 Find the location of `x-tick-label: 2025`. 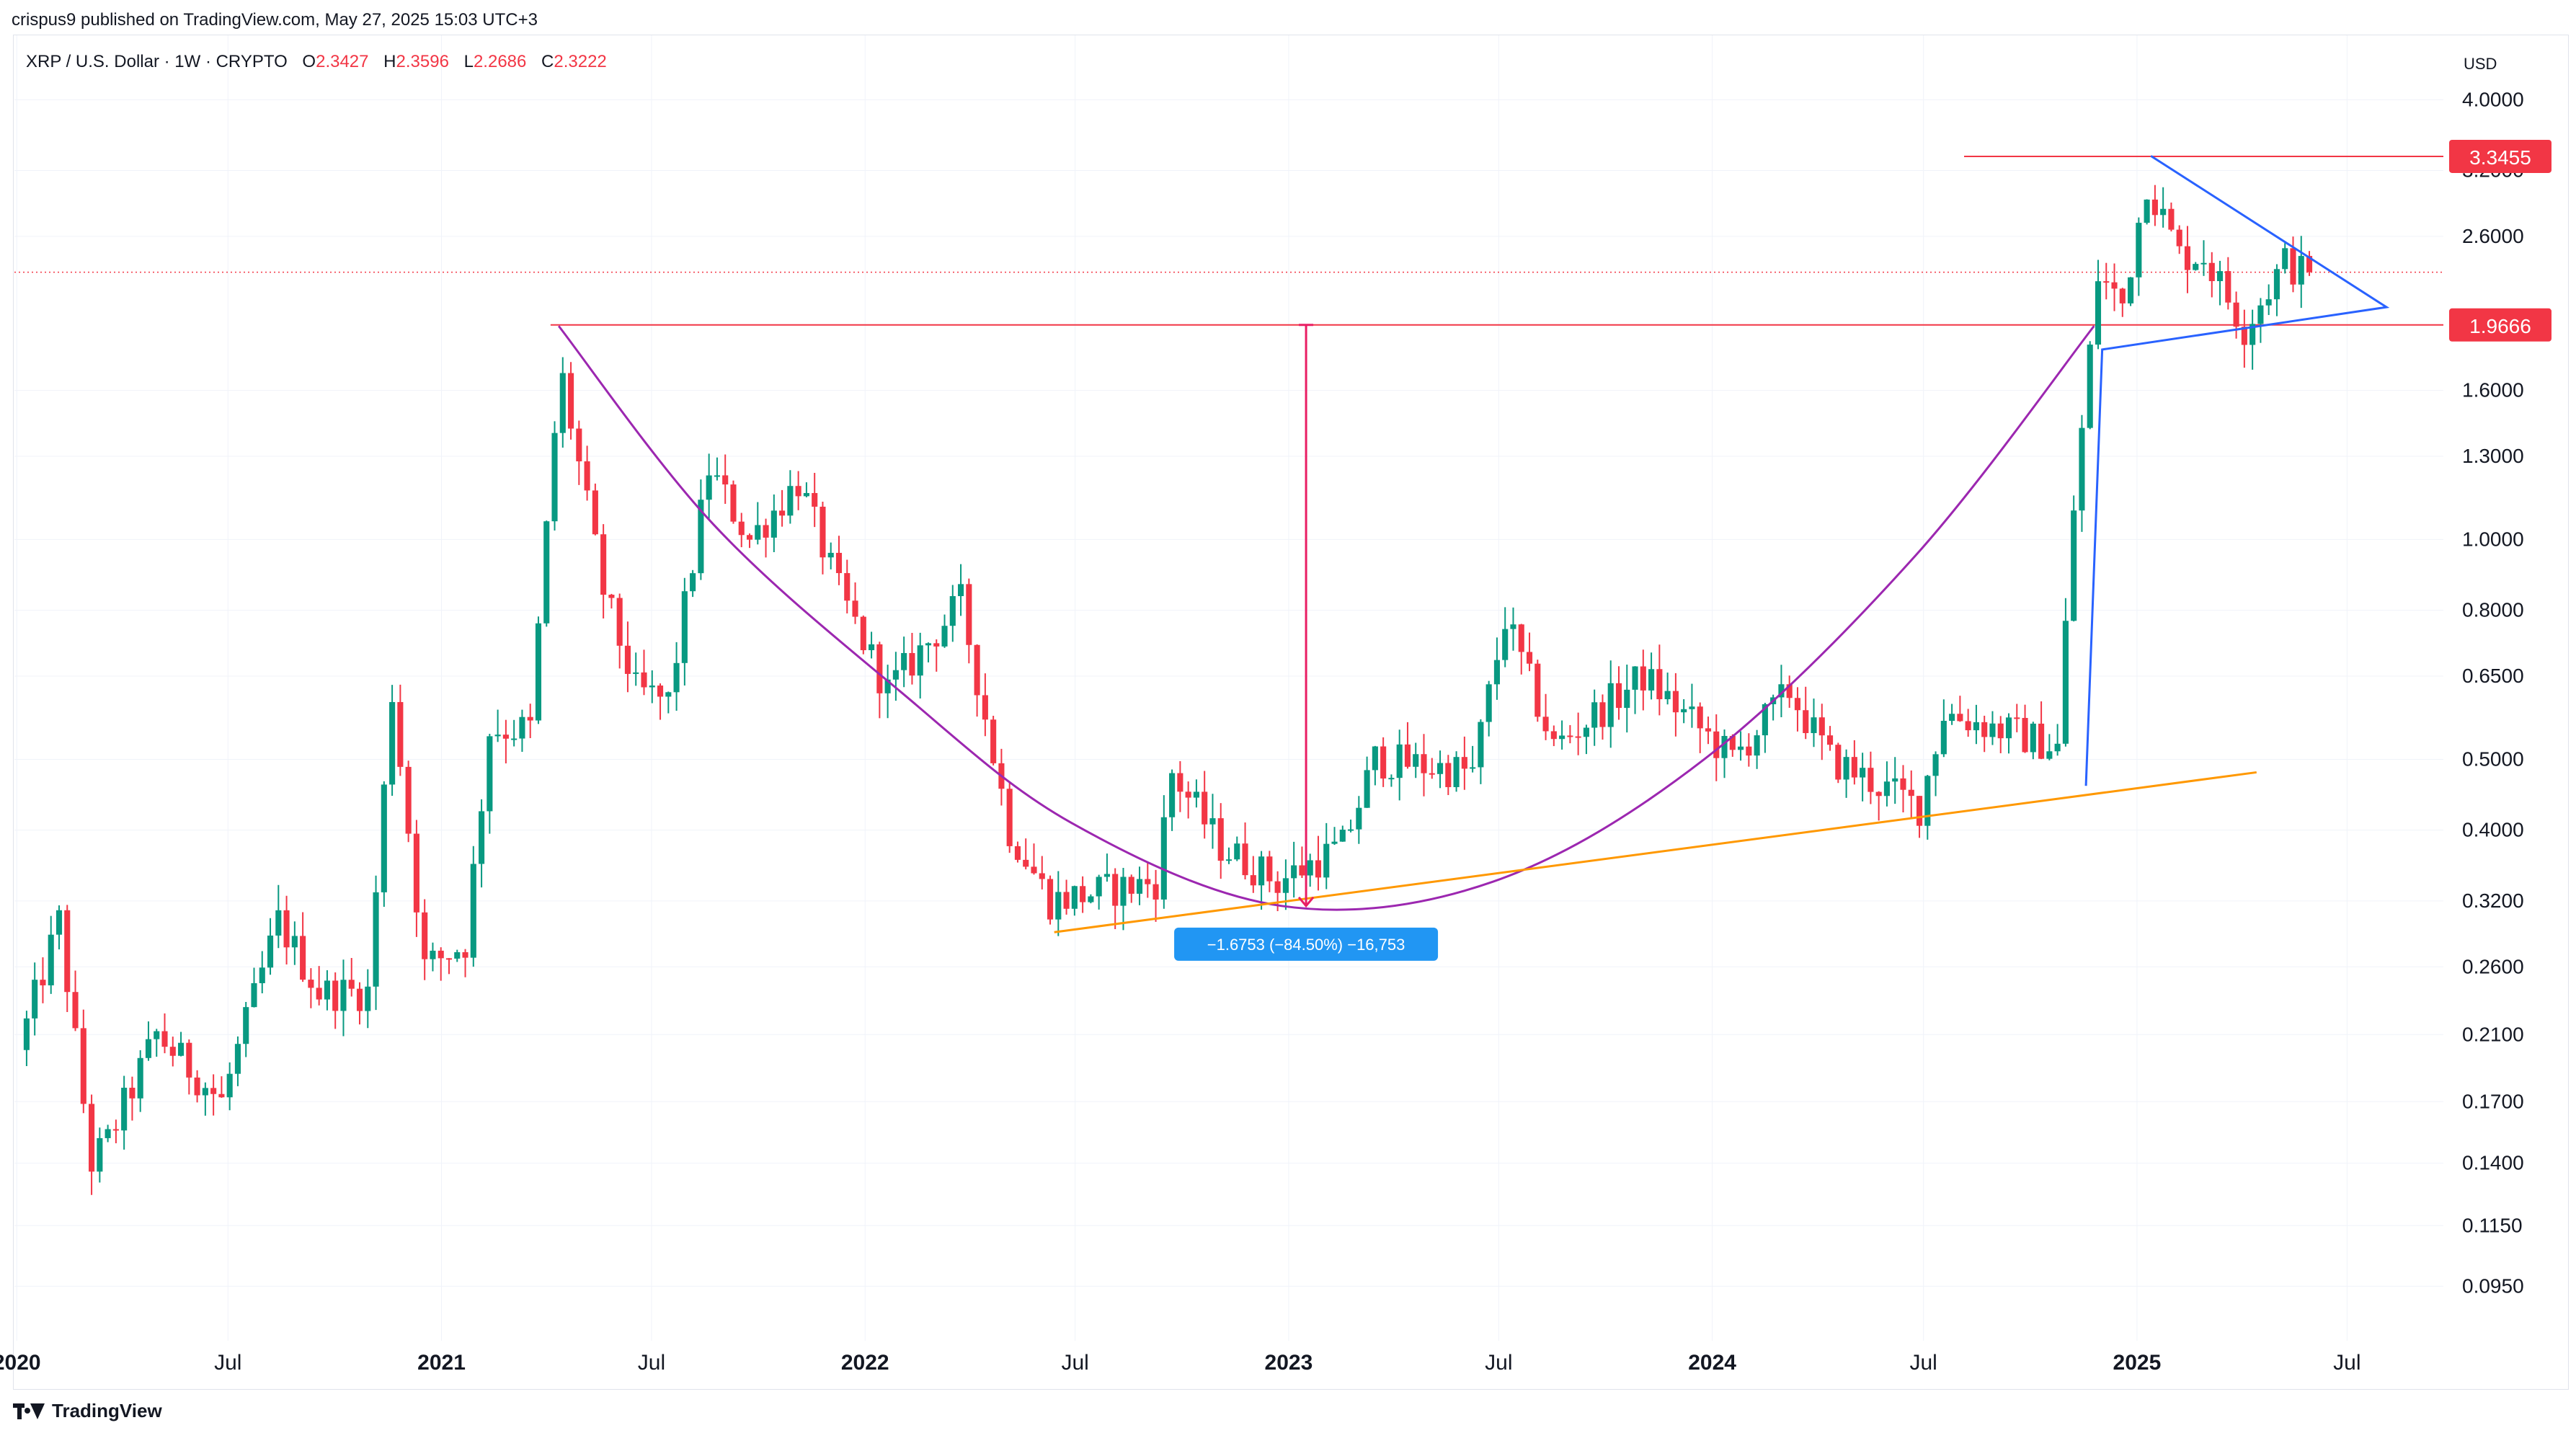

x-tick-label: 2025 is located at coordinates (2137, 1363).